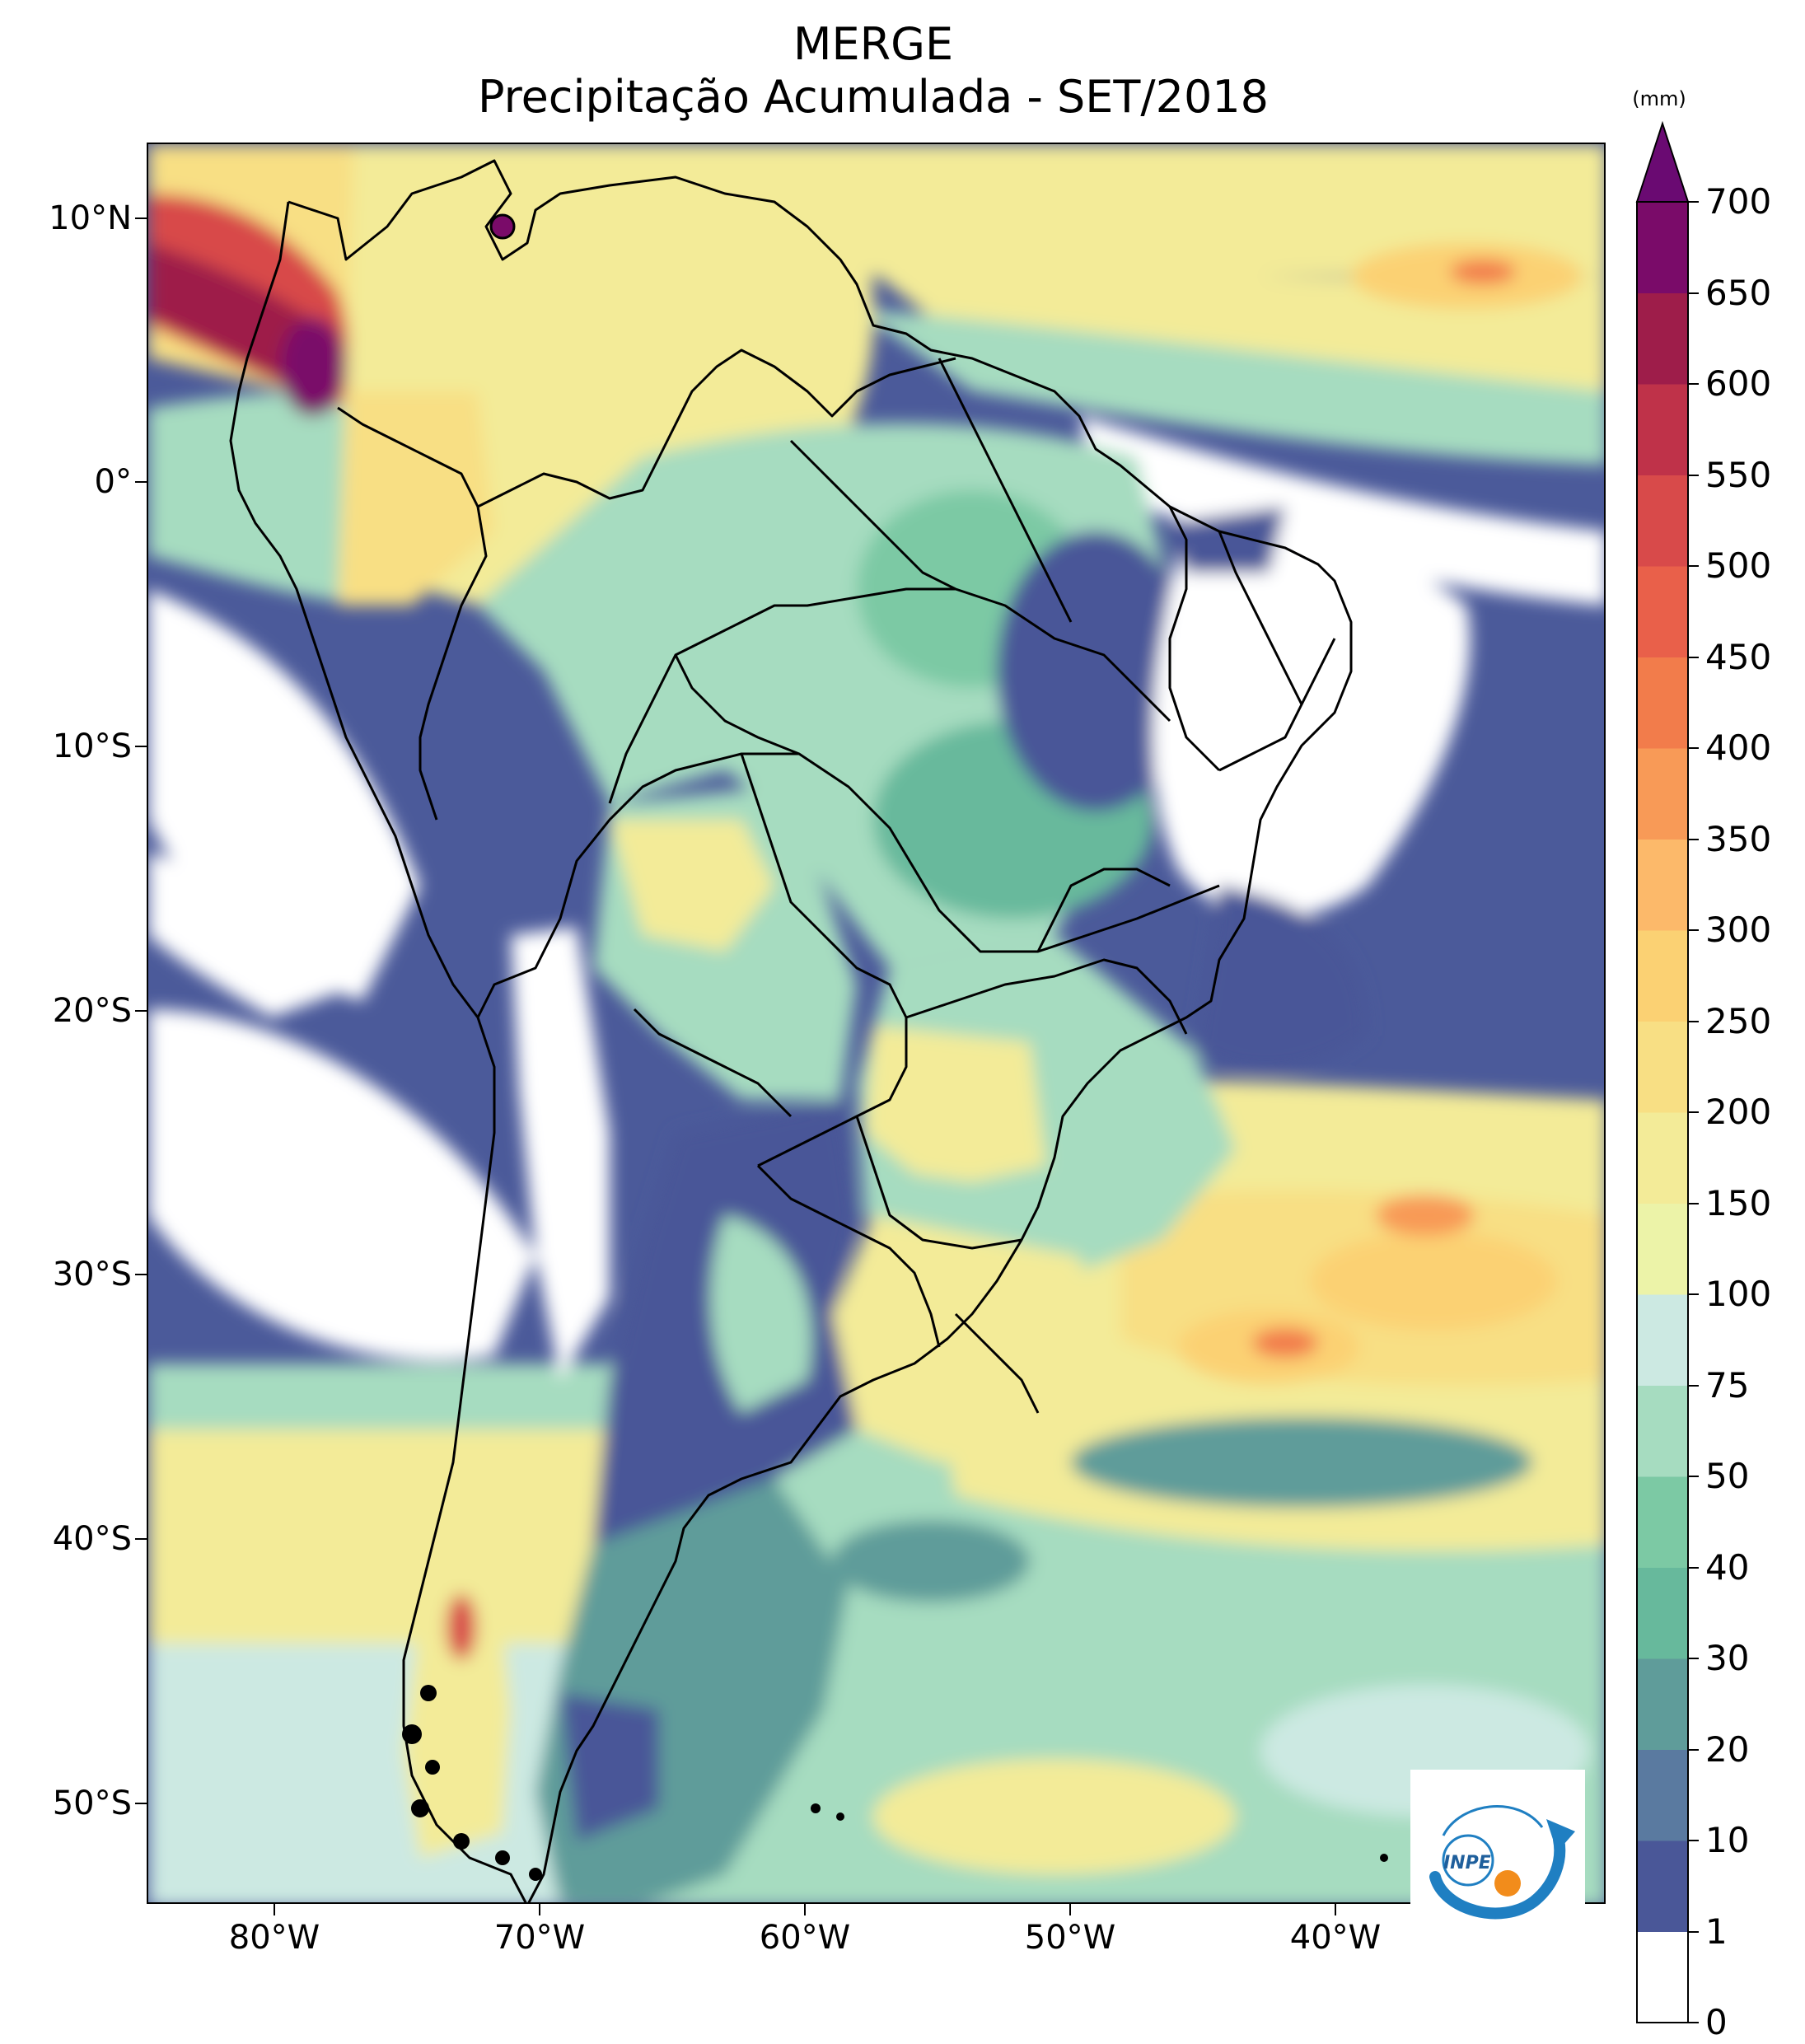 The image size is (1805, 2044). What do you see at coordinates (1335, 1938) in the screenshot?
I see `lon-label-40w: 40°W` at bounding box center [1335, 1938].